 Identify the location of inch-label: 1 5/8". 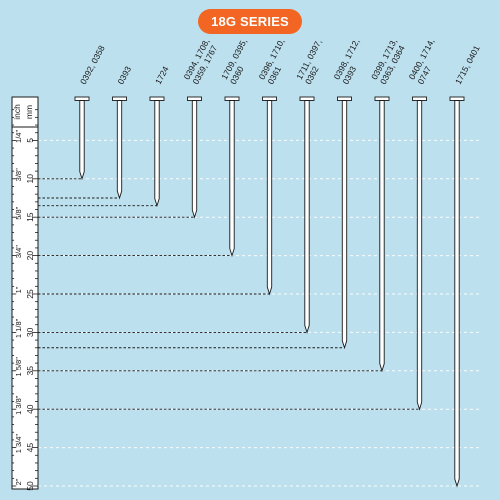
(18, 367).